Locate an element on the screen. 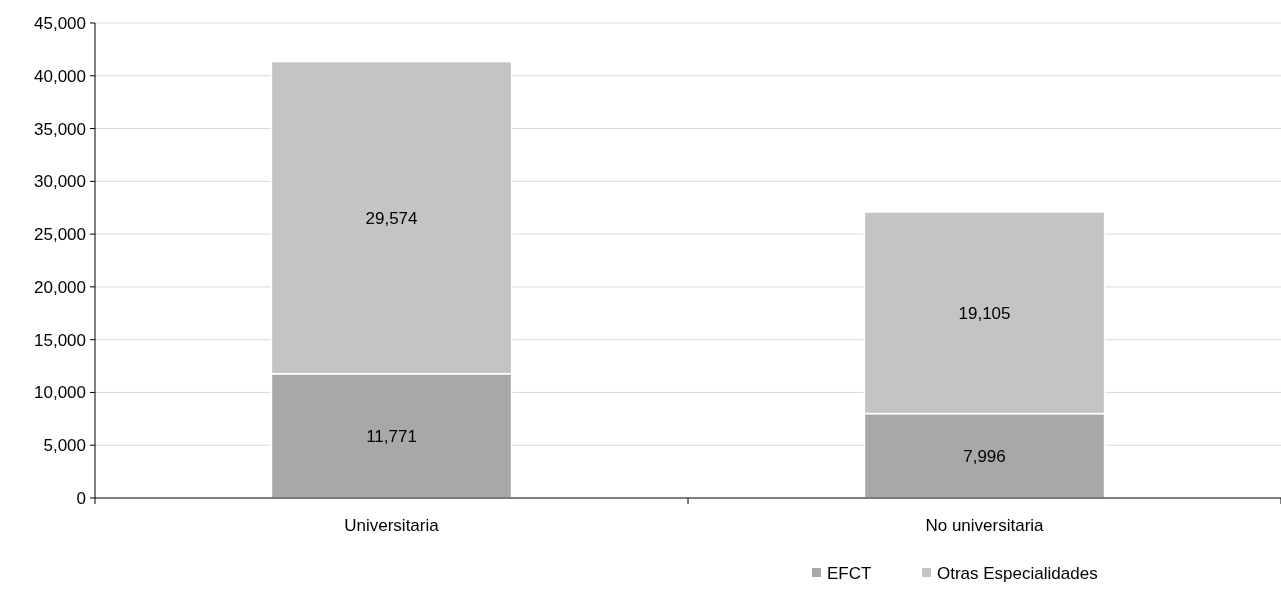  data-label: 29,574 is located at coordinates (391, 218).